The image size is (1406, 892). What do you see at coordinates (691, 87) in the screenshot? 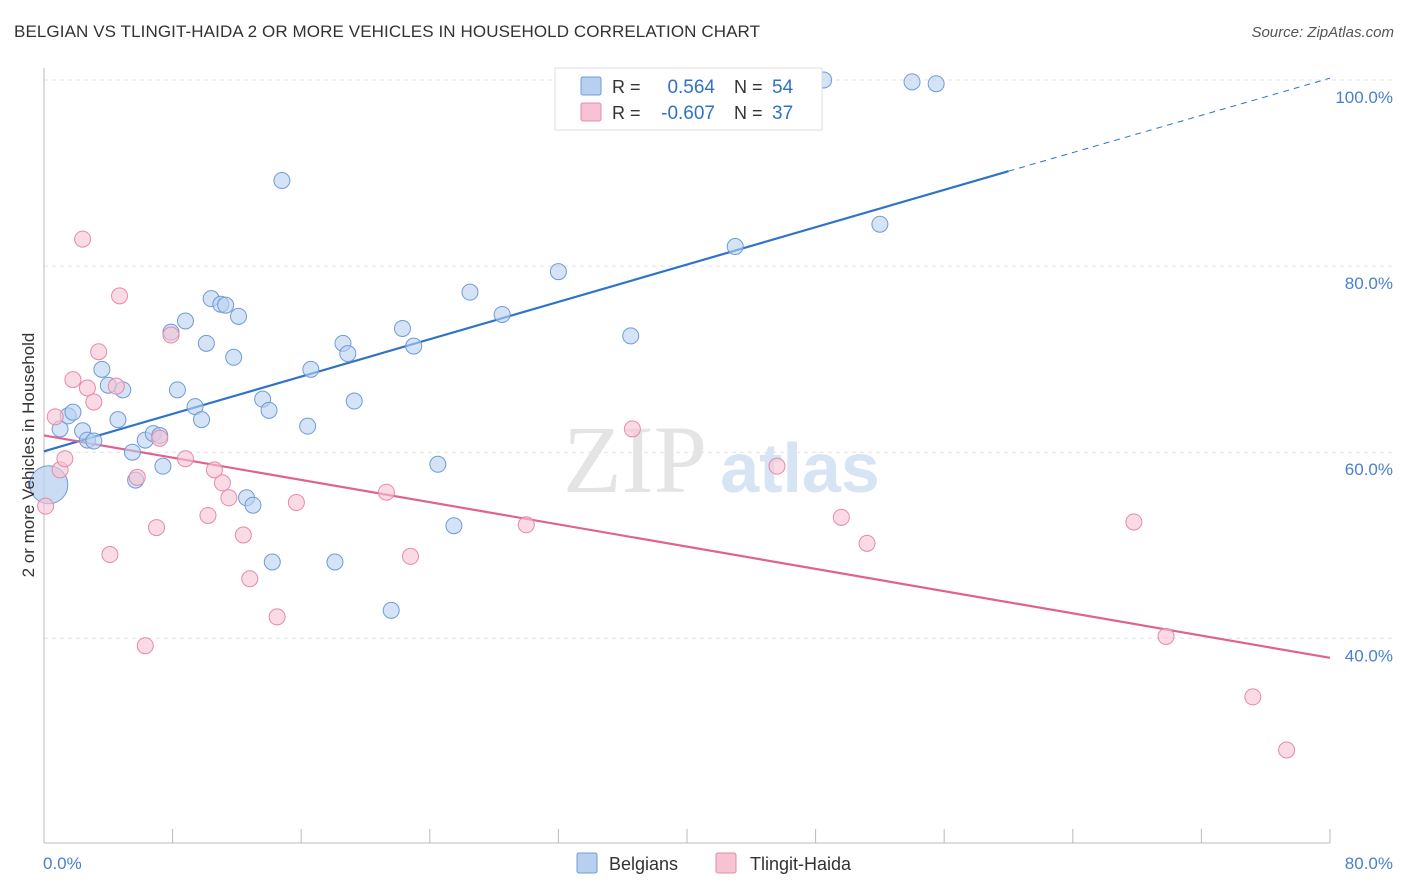
I see `legend-r-value-belgians: 0.564` at bounding box center [691, 87].